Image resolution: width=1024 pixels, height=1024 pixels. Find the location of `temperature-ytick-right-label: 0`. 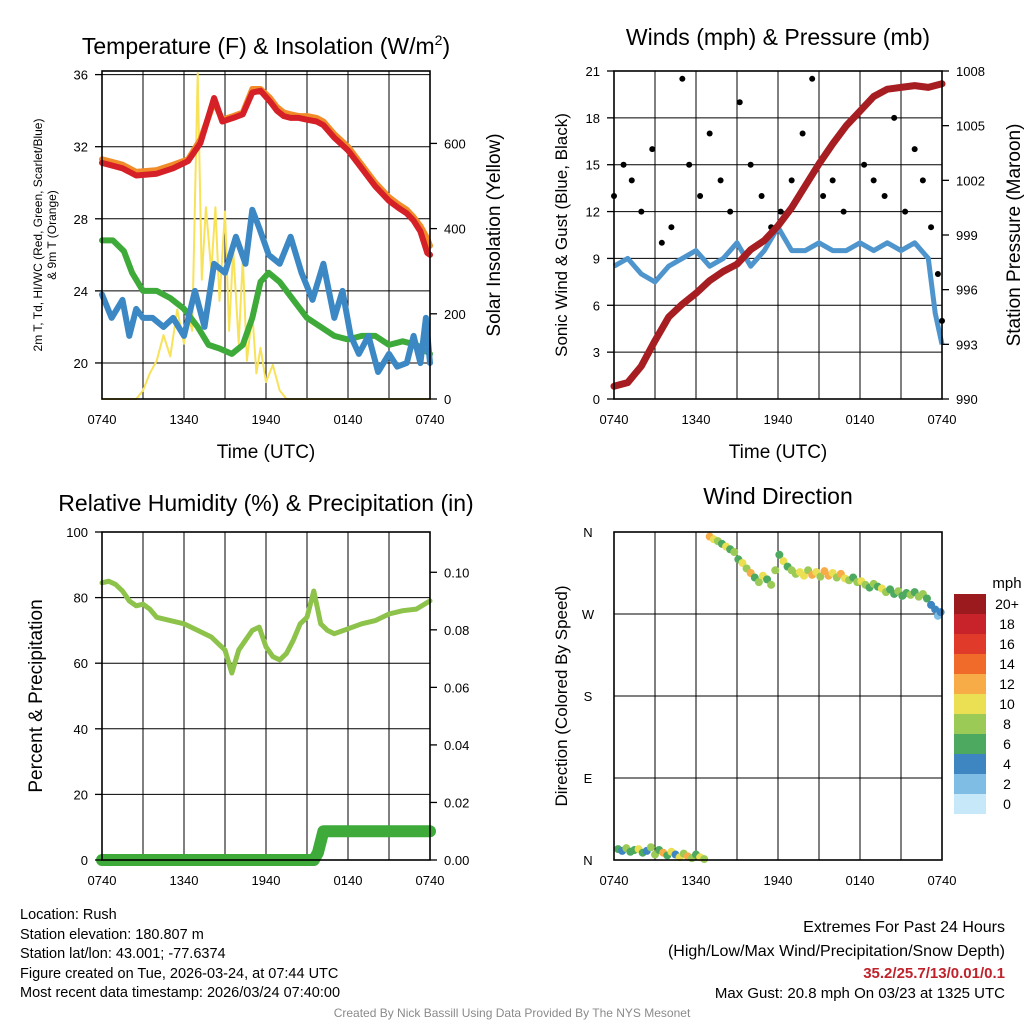

temperature-ytick-right-label: 0 is located at coordinates (447, 399).